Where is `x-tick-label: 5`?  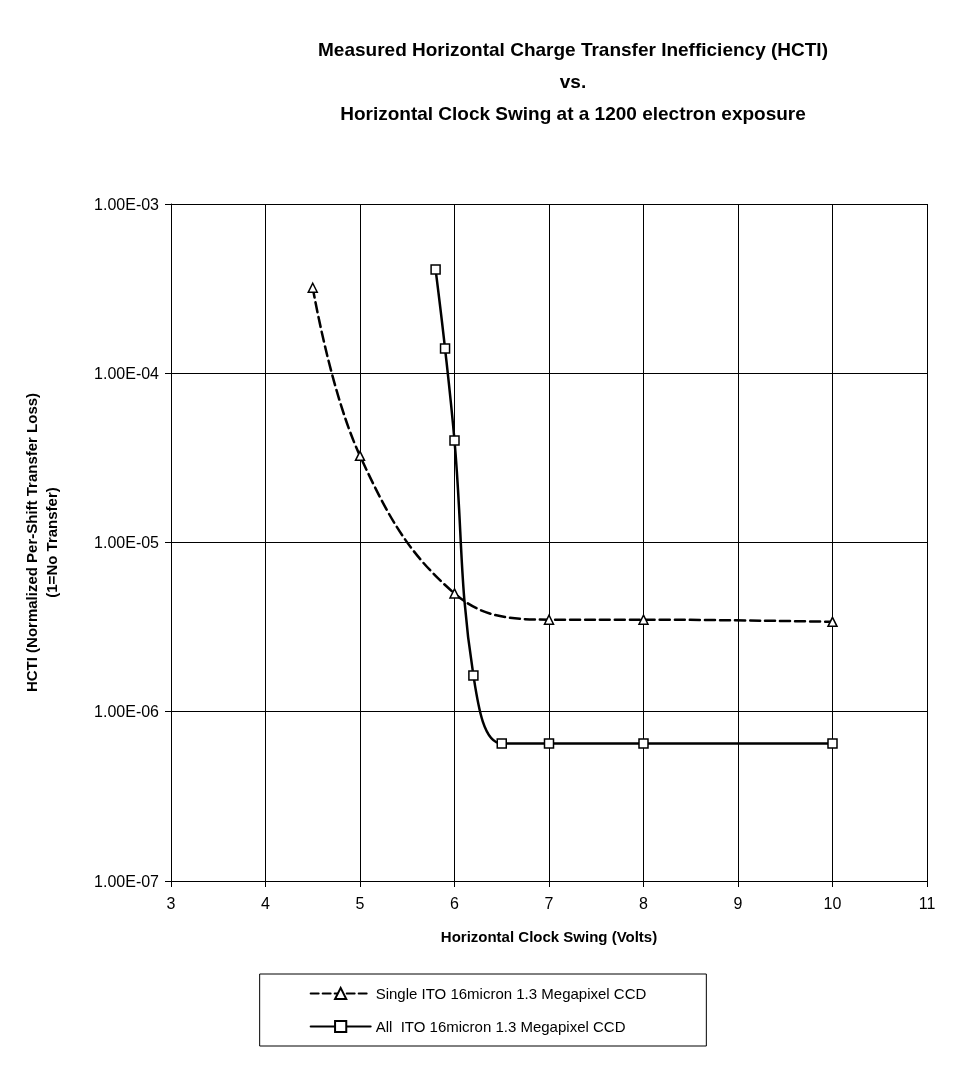
x-tick-label: 5 is located at coordinates (360, 903).